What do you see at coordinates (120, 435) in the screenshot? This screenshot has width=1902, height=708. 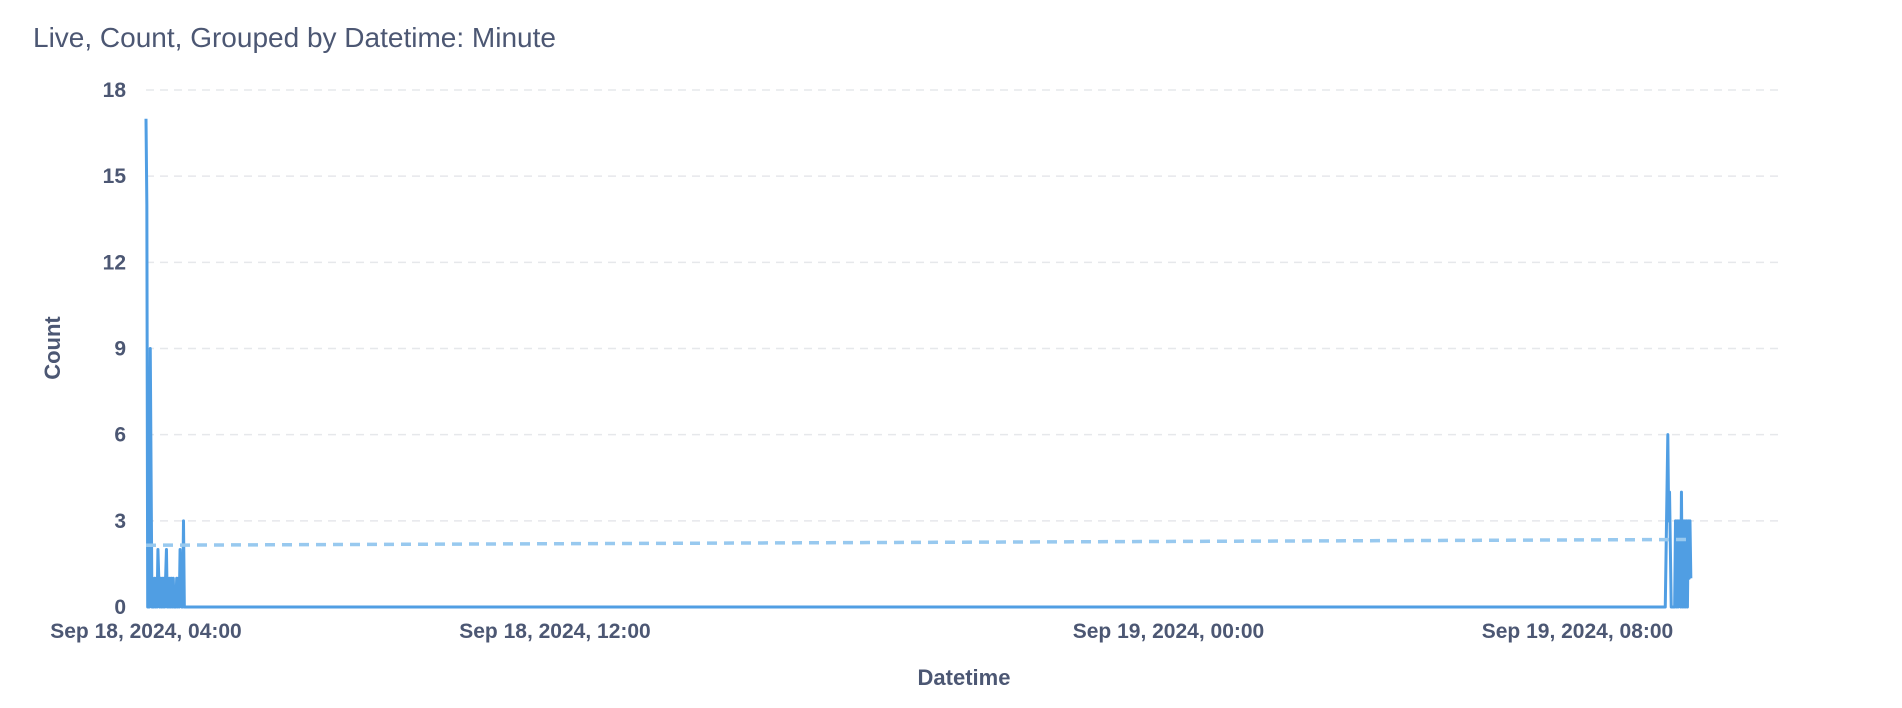 I see `y-tick-label: 6` at bounding box center [120, 435].